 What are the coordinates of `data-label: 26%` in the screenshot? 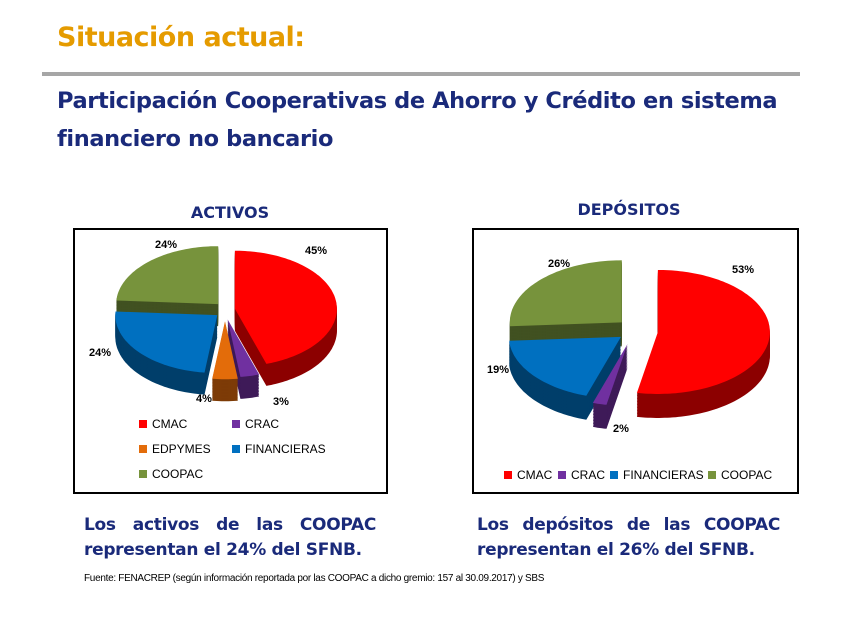 It's located at (559, 264).